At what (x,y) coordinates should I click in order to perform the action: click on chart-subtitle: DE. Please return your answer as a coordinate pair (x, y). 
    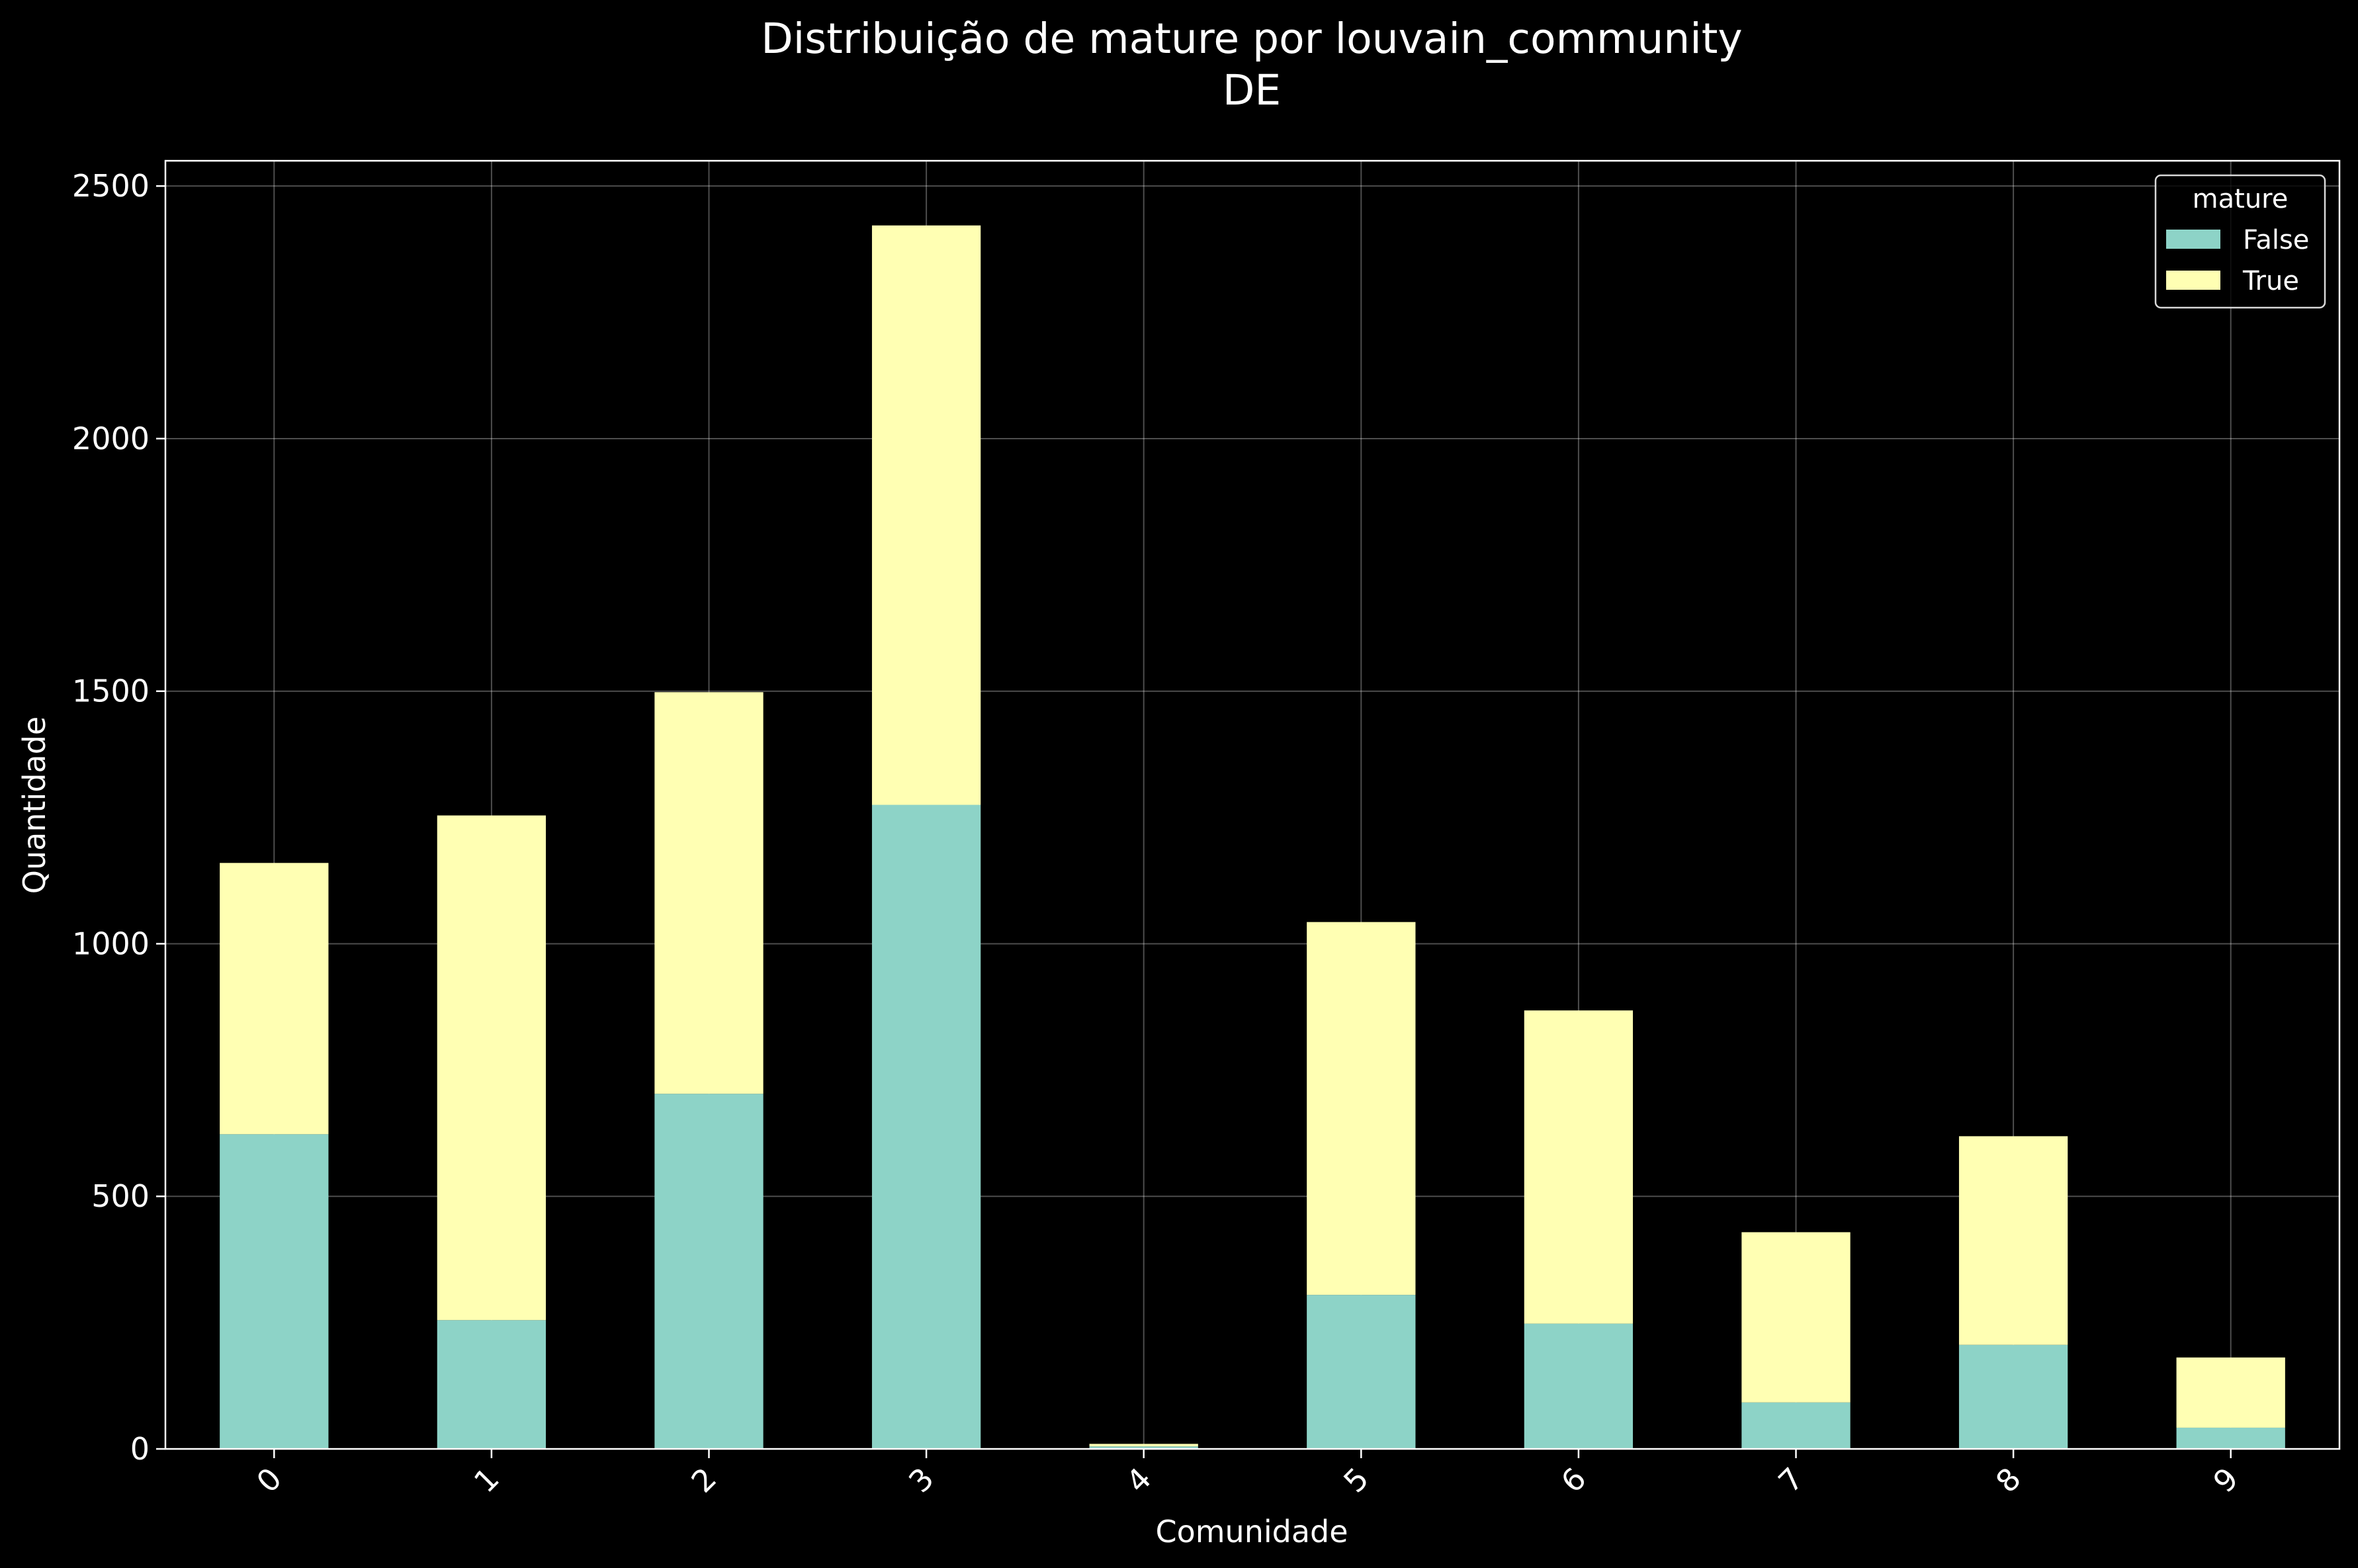
    Looking at the image, I should click on (1252, 90).